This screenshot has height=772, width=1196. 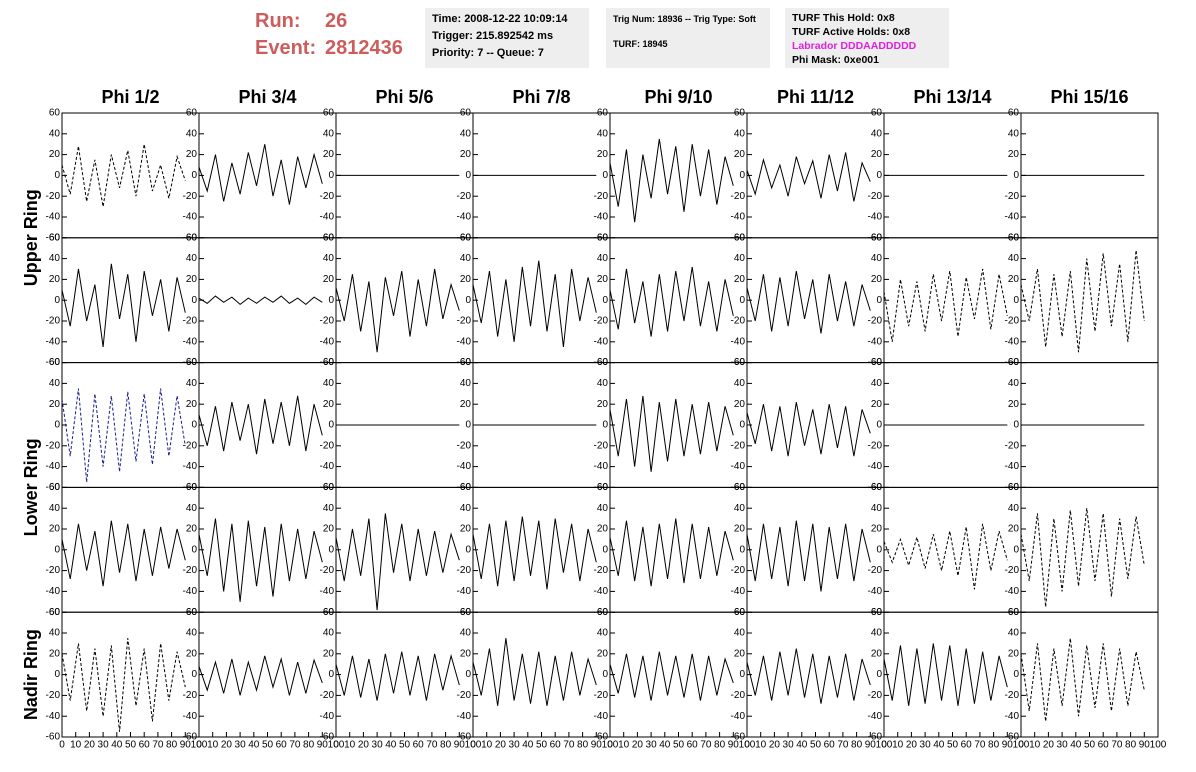 What do you see at coordinates (117, 745) in the screenshot?
I see `x-tick-label: 40` at bounding box center [117, 745].